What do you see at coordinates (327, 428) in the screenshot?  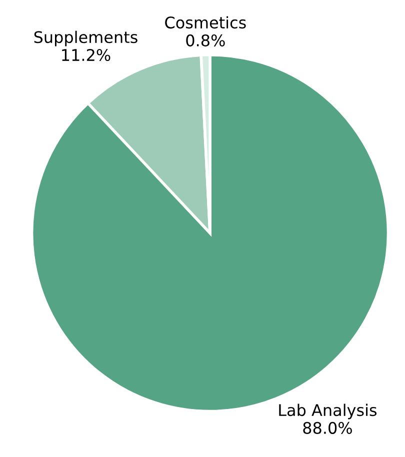 I see `data-label: 88.0%` at bounding box center [327, 428].